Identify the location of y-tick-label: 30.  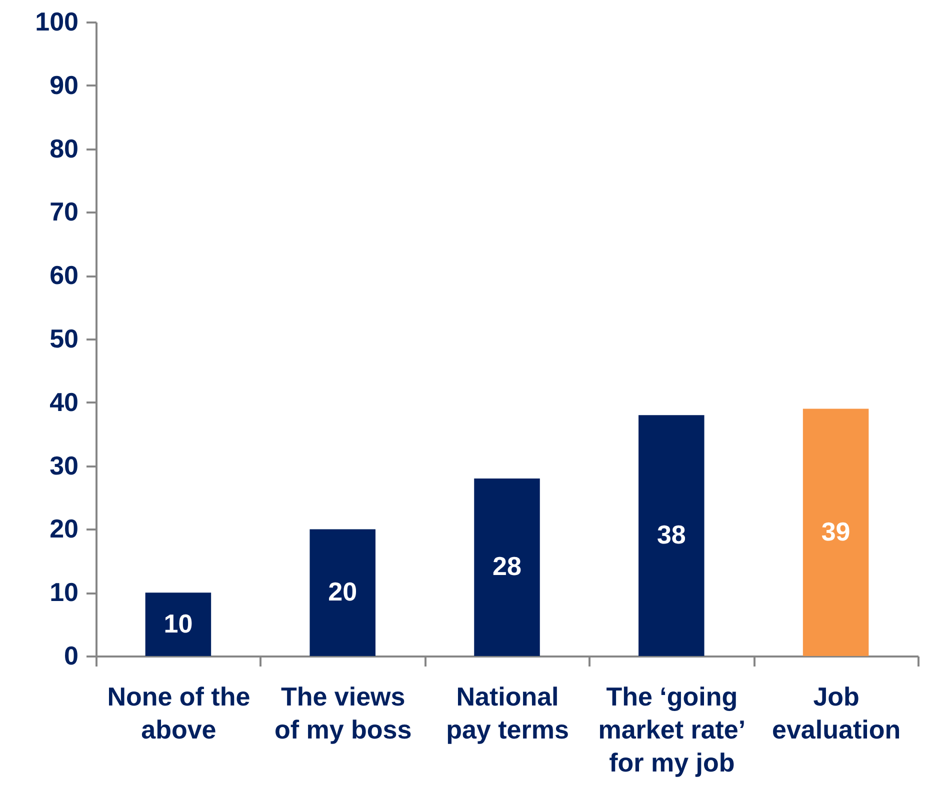
(64, 465).